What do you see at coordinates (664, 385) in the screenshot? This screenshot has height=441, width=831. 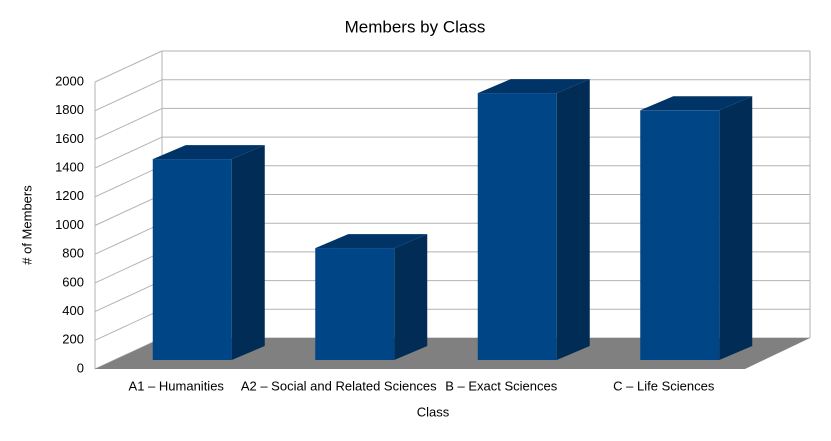 I see `x-tick-label: C – Life Sciences` at bounding box center [664, 385].